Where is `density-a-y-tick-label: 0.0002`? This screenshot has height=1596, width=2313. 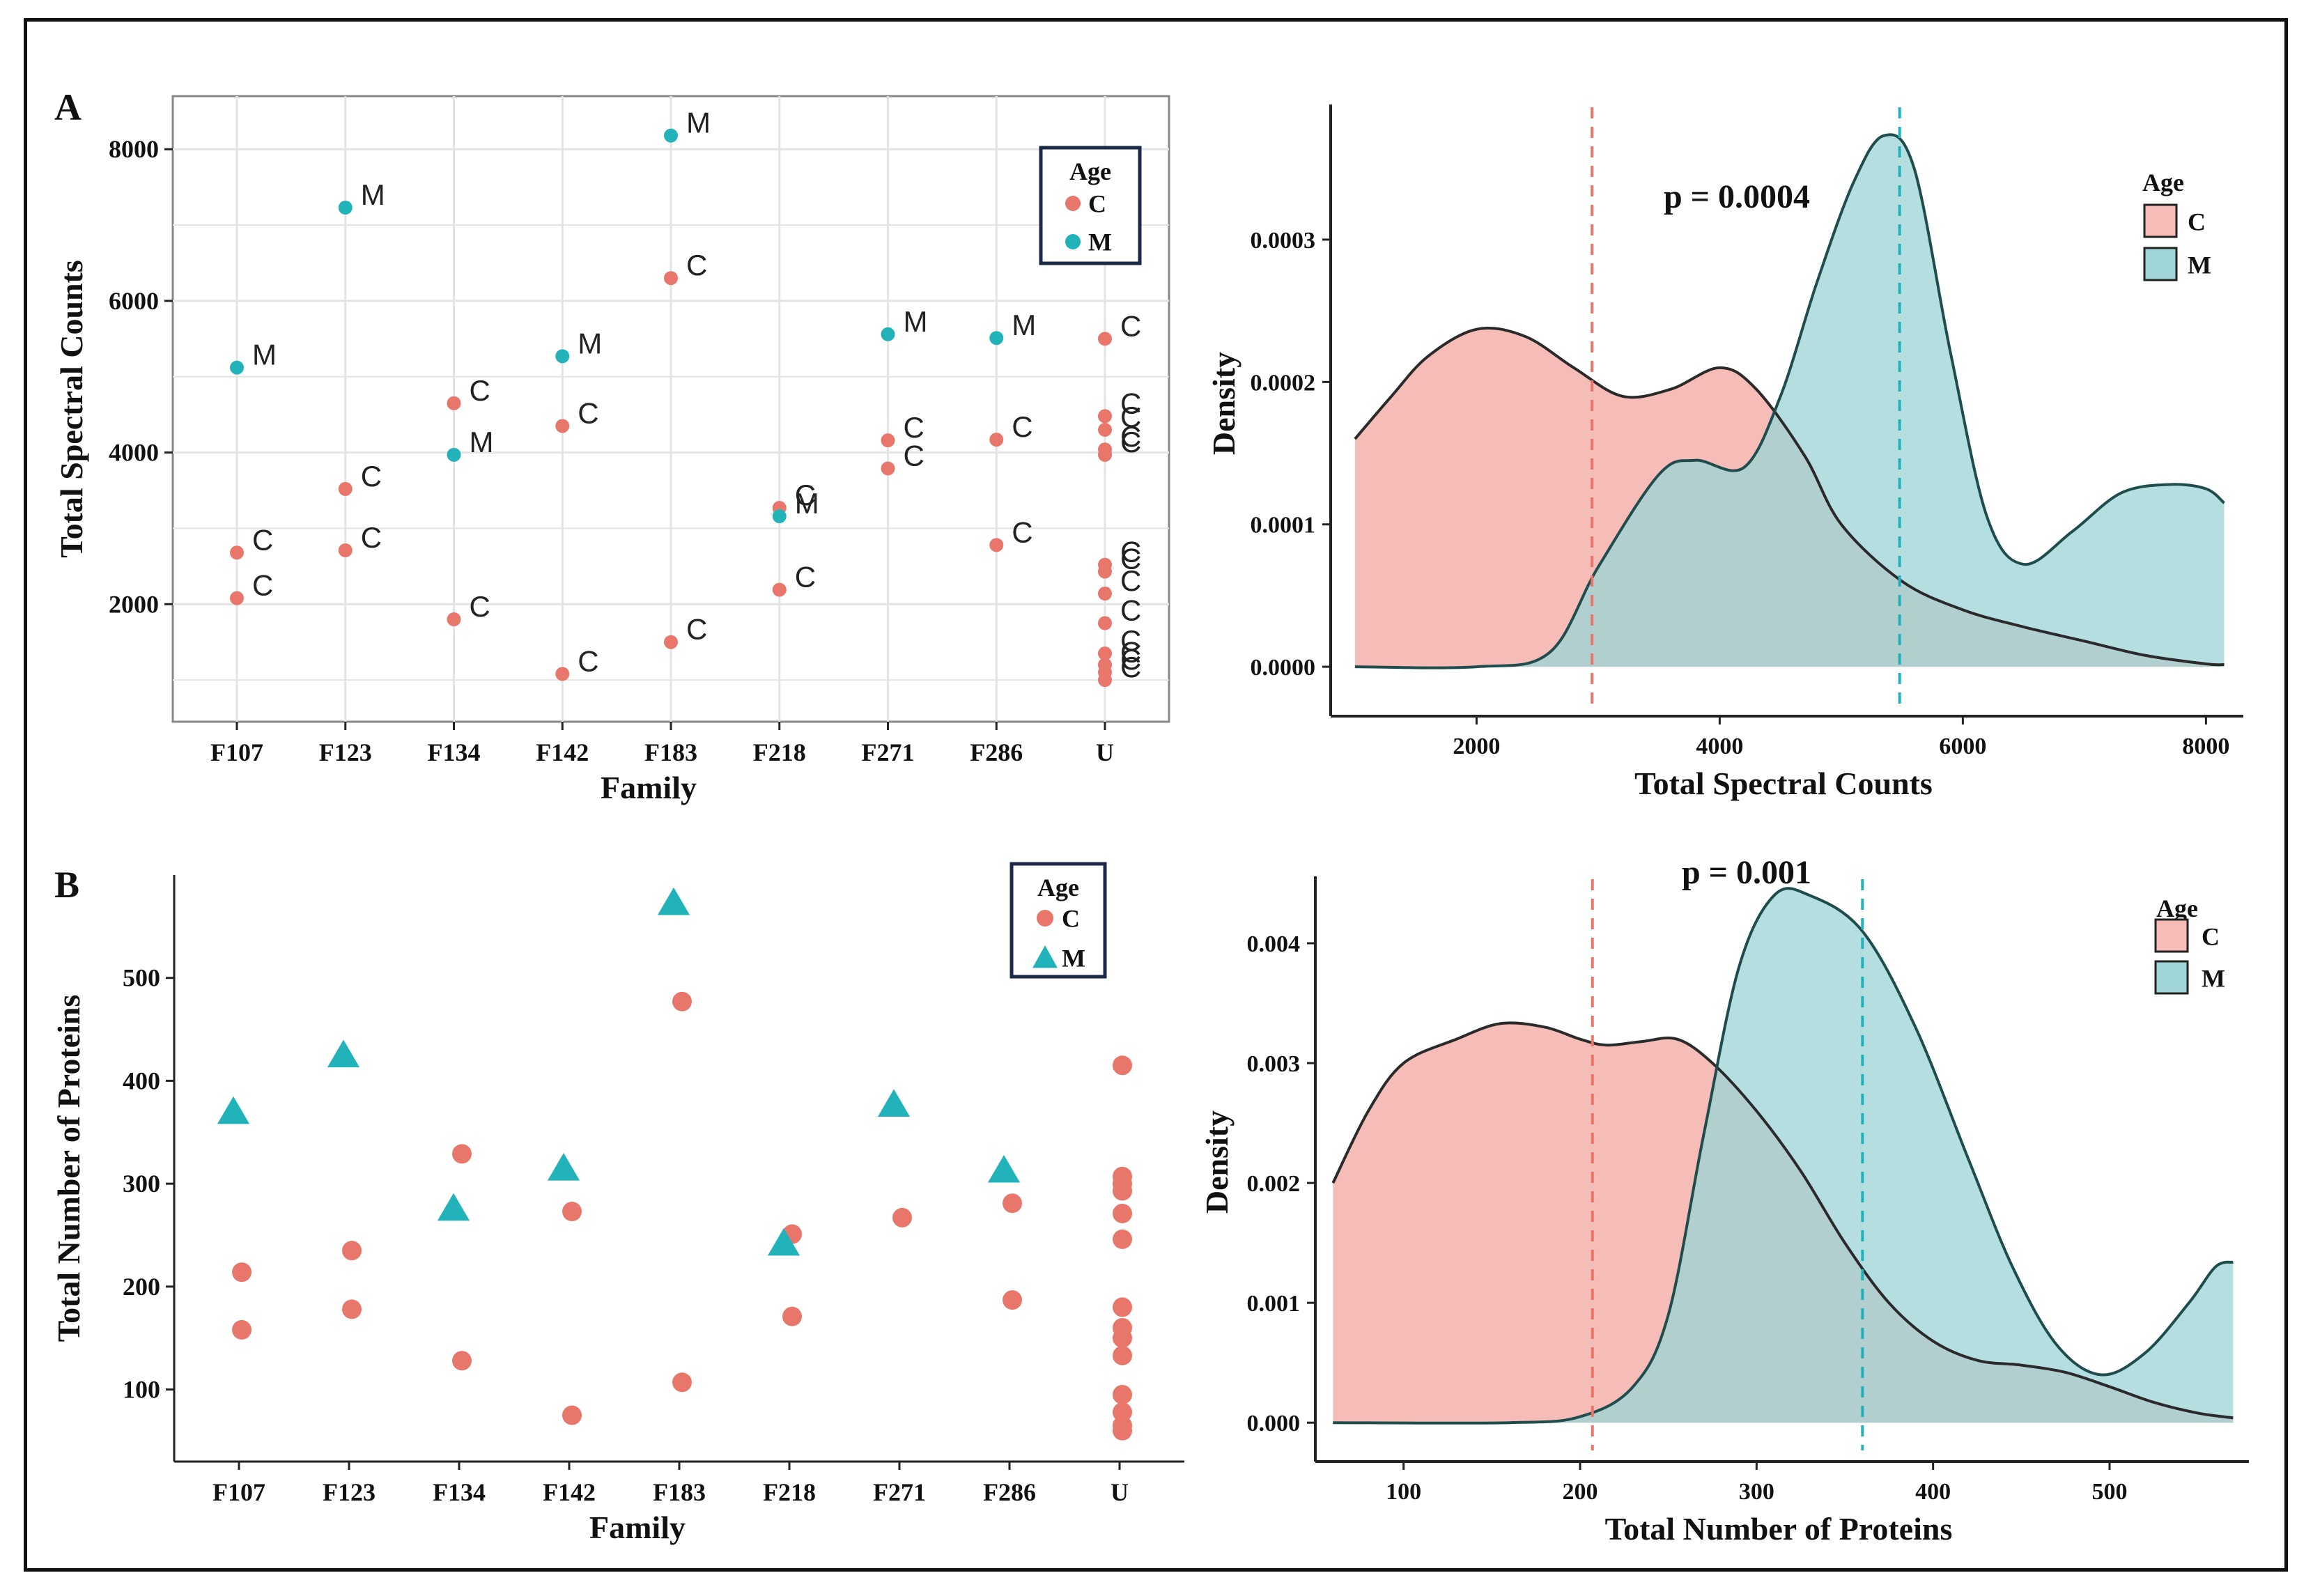
density-a-y-tick-label: 0.0002 is located at coordinates (1284, 383).